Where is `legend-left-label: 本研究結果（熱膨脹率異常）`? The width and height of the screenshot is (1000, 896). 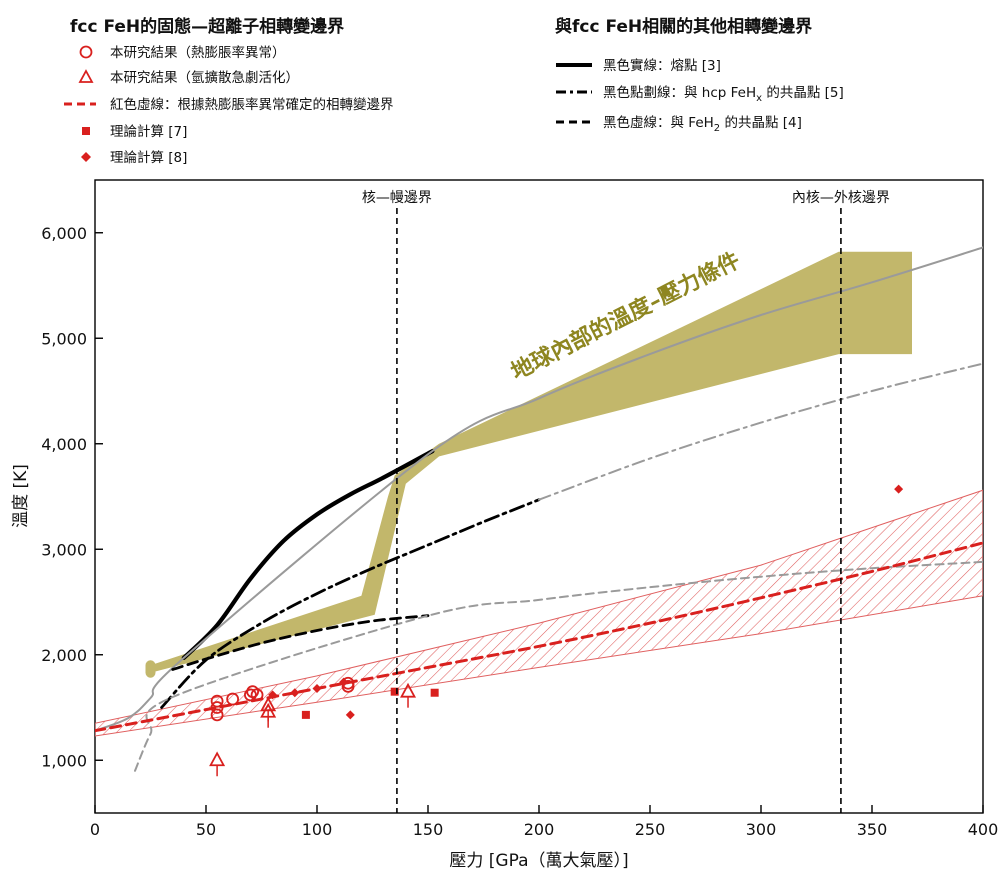 legend-left-label: 本研究結果（熱膨脹率異常） is located at coordinates (198, 52).